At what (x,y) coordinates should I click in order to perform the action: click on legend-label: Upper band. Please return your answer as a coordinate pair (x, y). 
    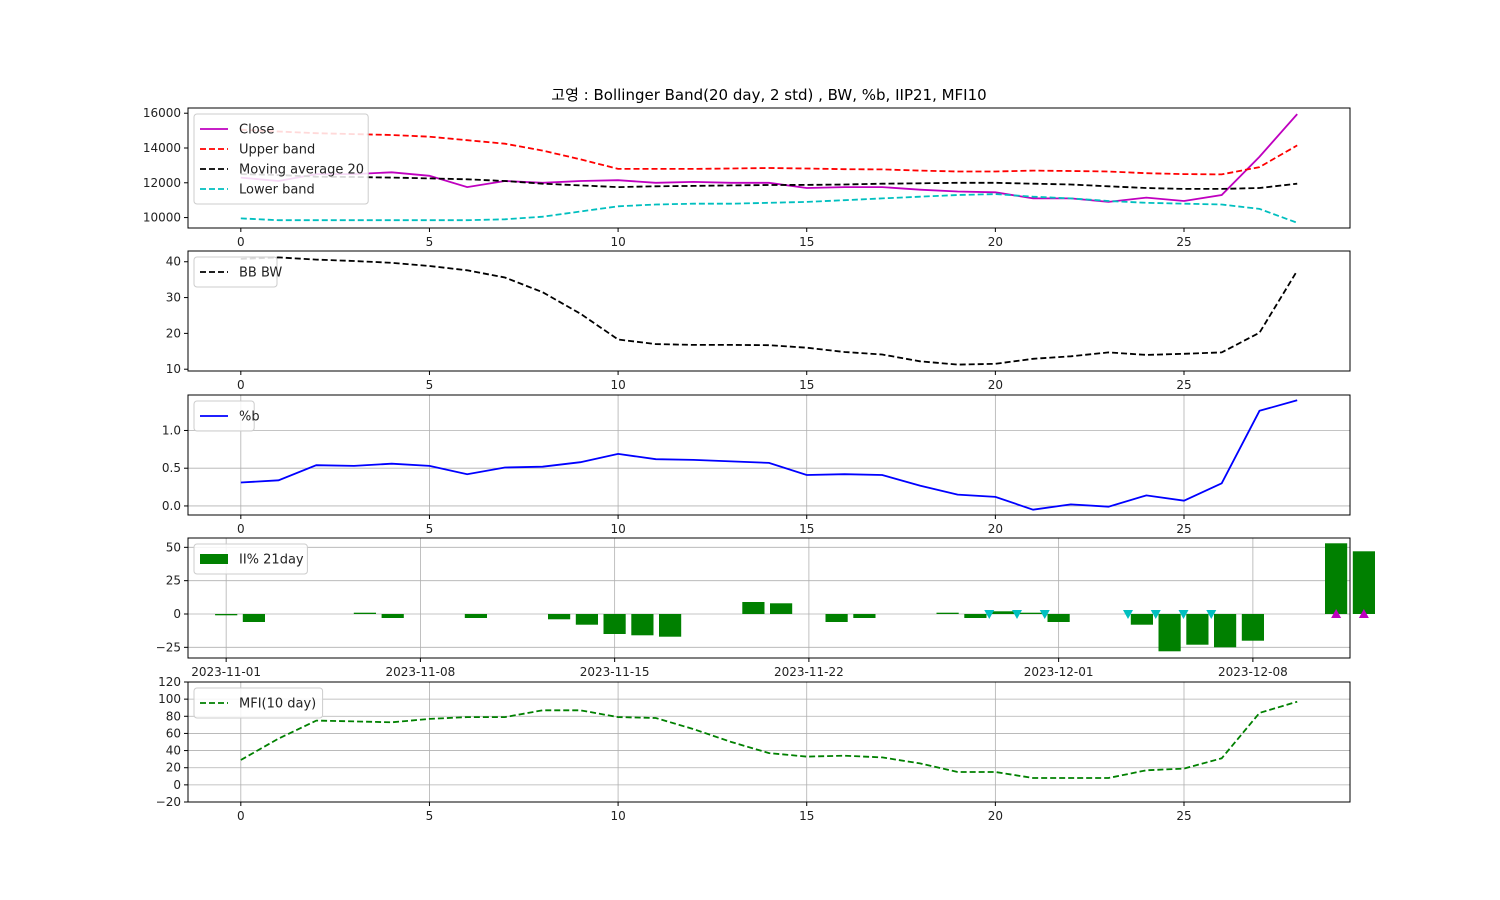
    Looking at the image, I should click on (277, 150).